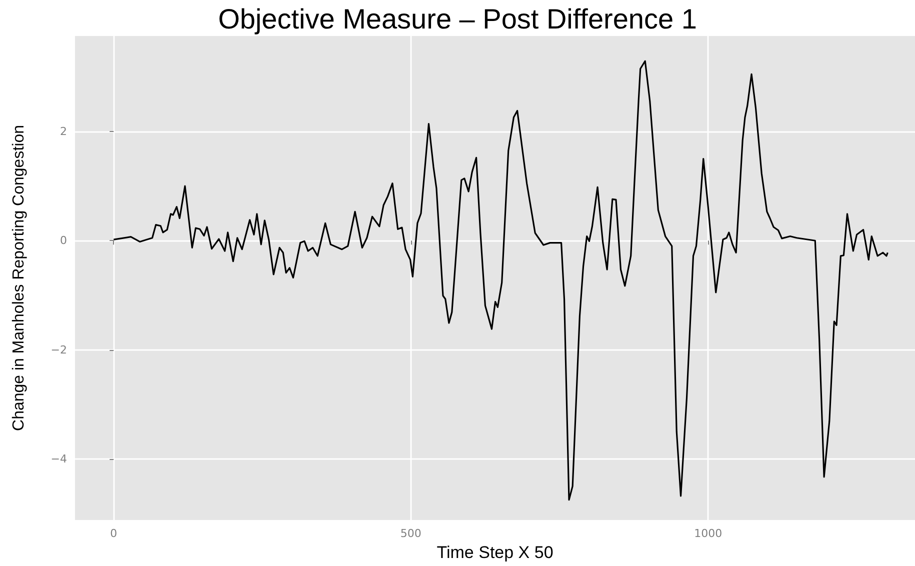 The image size is (915, 566). What do you see at coordinates (708, 533) in the screenshot?
I see `x-tick-label: 1000` at bounding box center [708, 533].